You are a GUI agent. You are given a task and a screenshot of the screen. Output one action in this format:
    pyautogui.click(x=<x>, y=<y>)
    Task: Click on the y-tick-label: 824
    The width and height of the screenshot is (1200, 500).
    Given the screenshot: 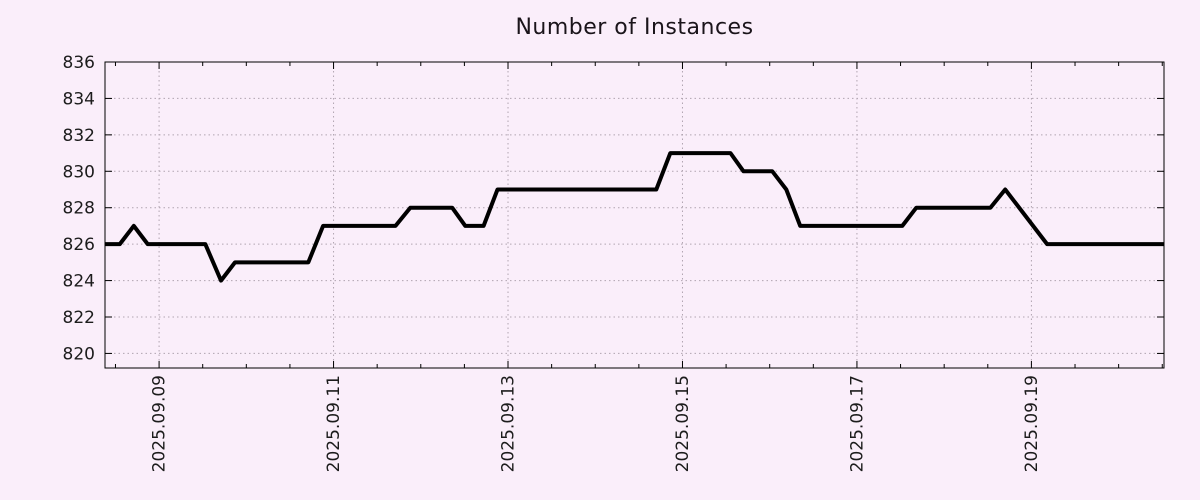 What is the action you would take?
    pyautogui.click(x=79, y=282)
    